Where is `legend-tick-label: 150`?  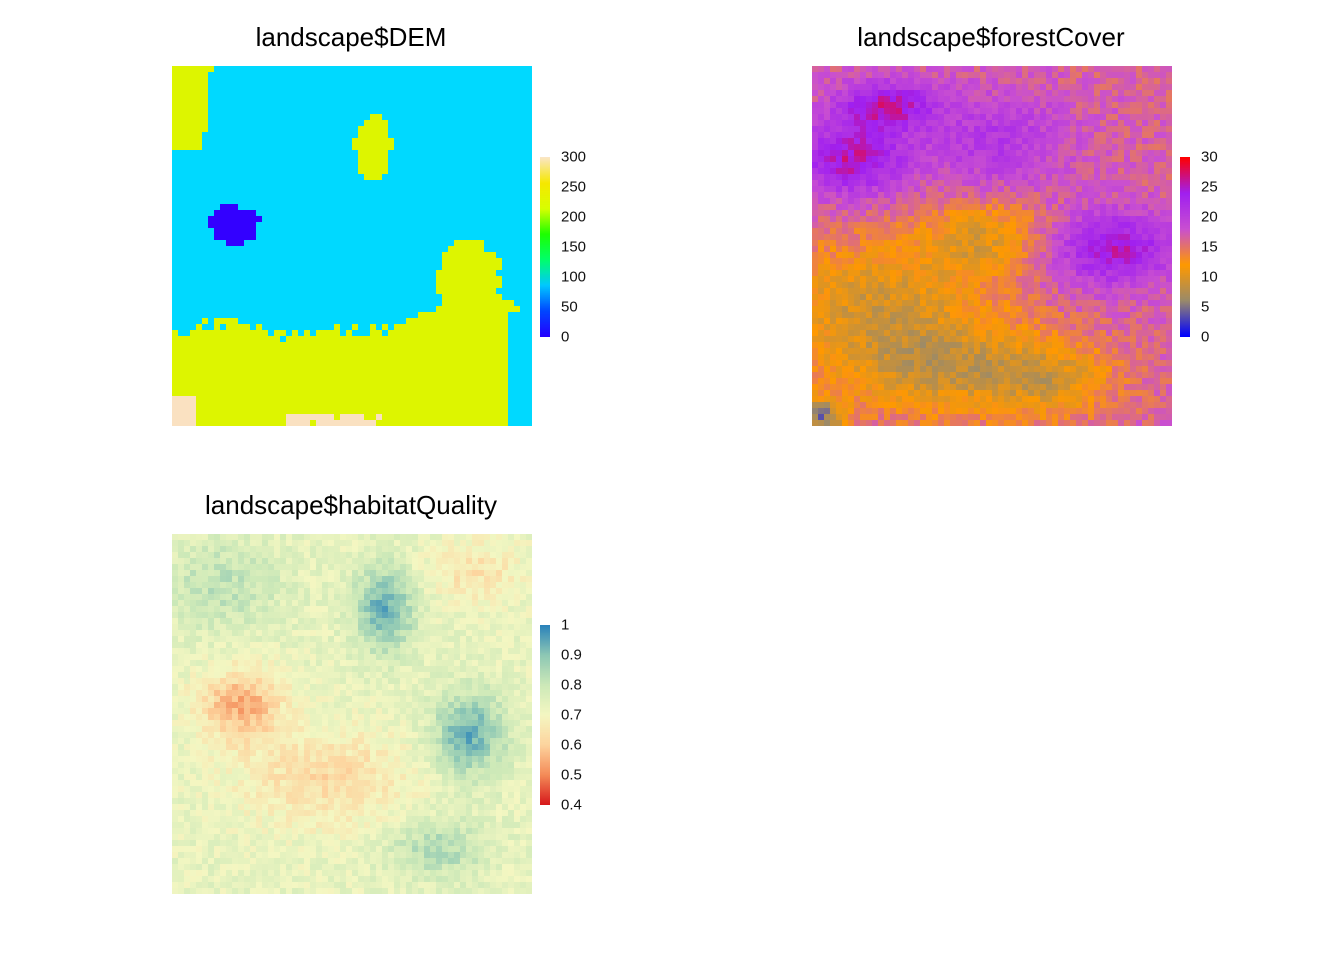 legend-tick-label: 150 is located at coordinates (574, 247).